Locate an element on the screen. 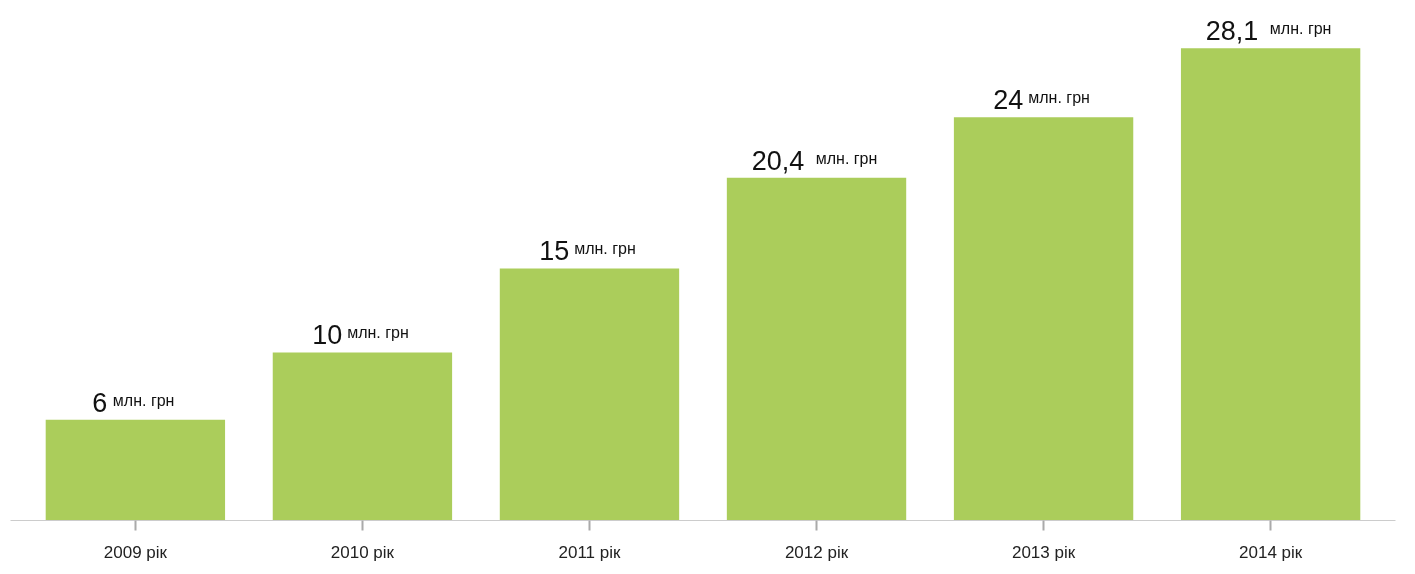 The height and width of the screenshot is (574, 1415). x-tick-label: 2013 рік is located at coordinates (1043, 552).